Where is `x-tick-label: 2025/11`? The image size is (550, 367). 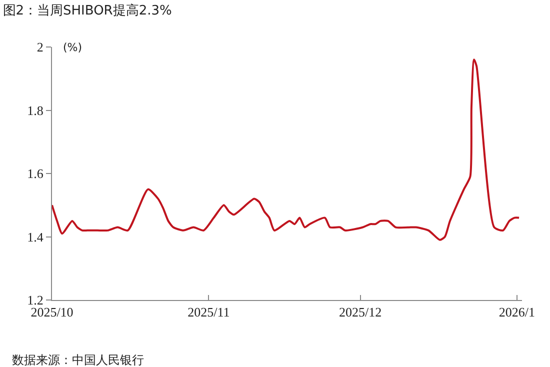
x-tick-label: 2025/11 is located at coordinates (209, 312).